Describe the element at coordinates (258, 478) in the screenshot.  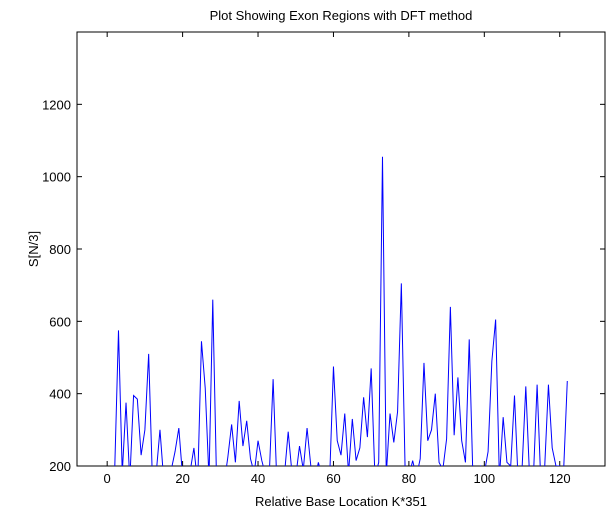
I see `x-tick-label: 40` at that location.